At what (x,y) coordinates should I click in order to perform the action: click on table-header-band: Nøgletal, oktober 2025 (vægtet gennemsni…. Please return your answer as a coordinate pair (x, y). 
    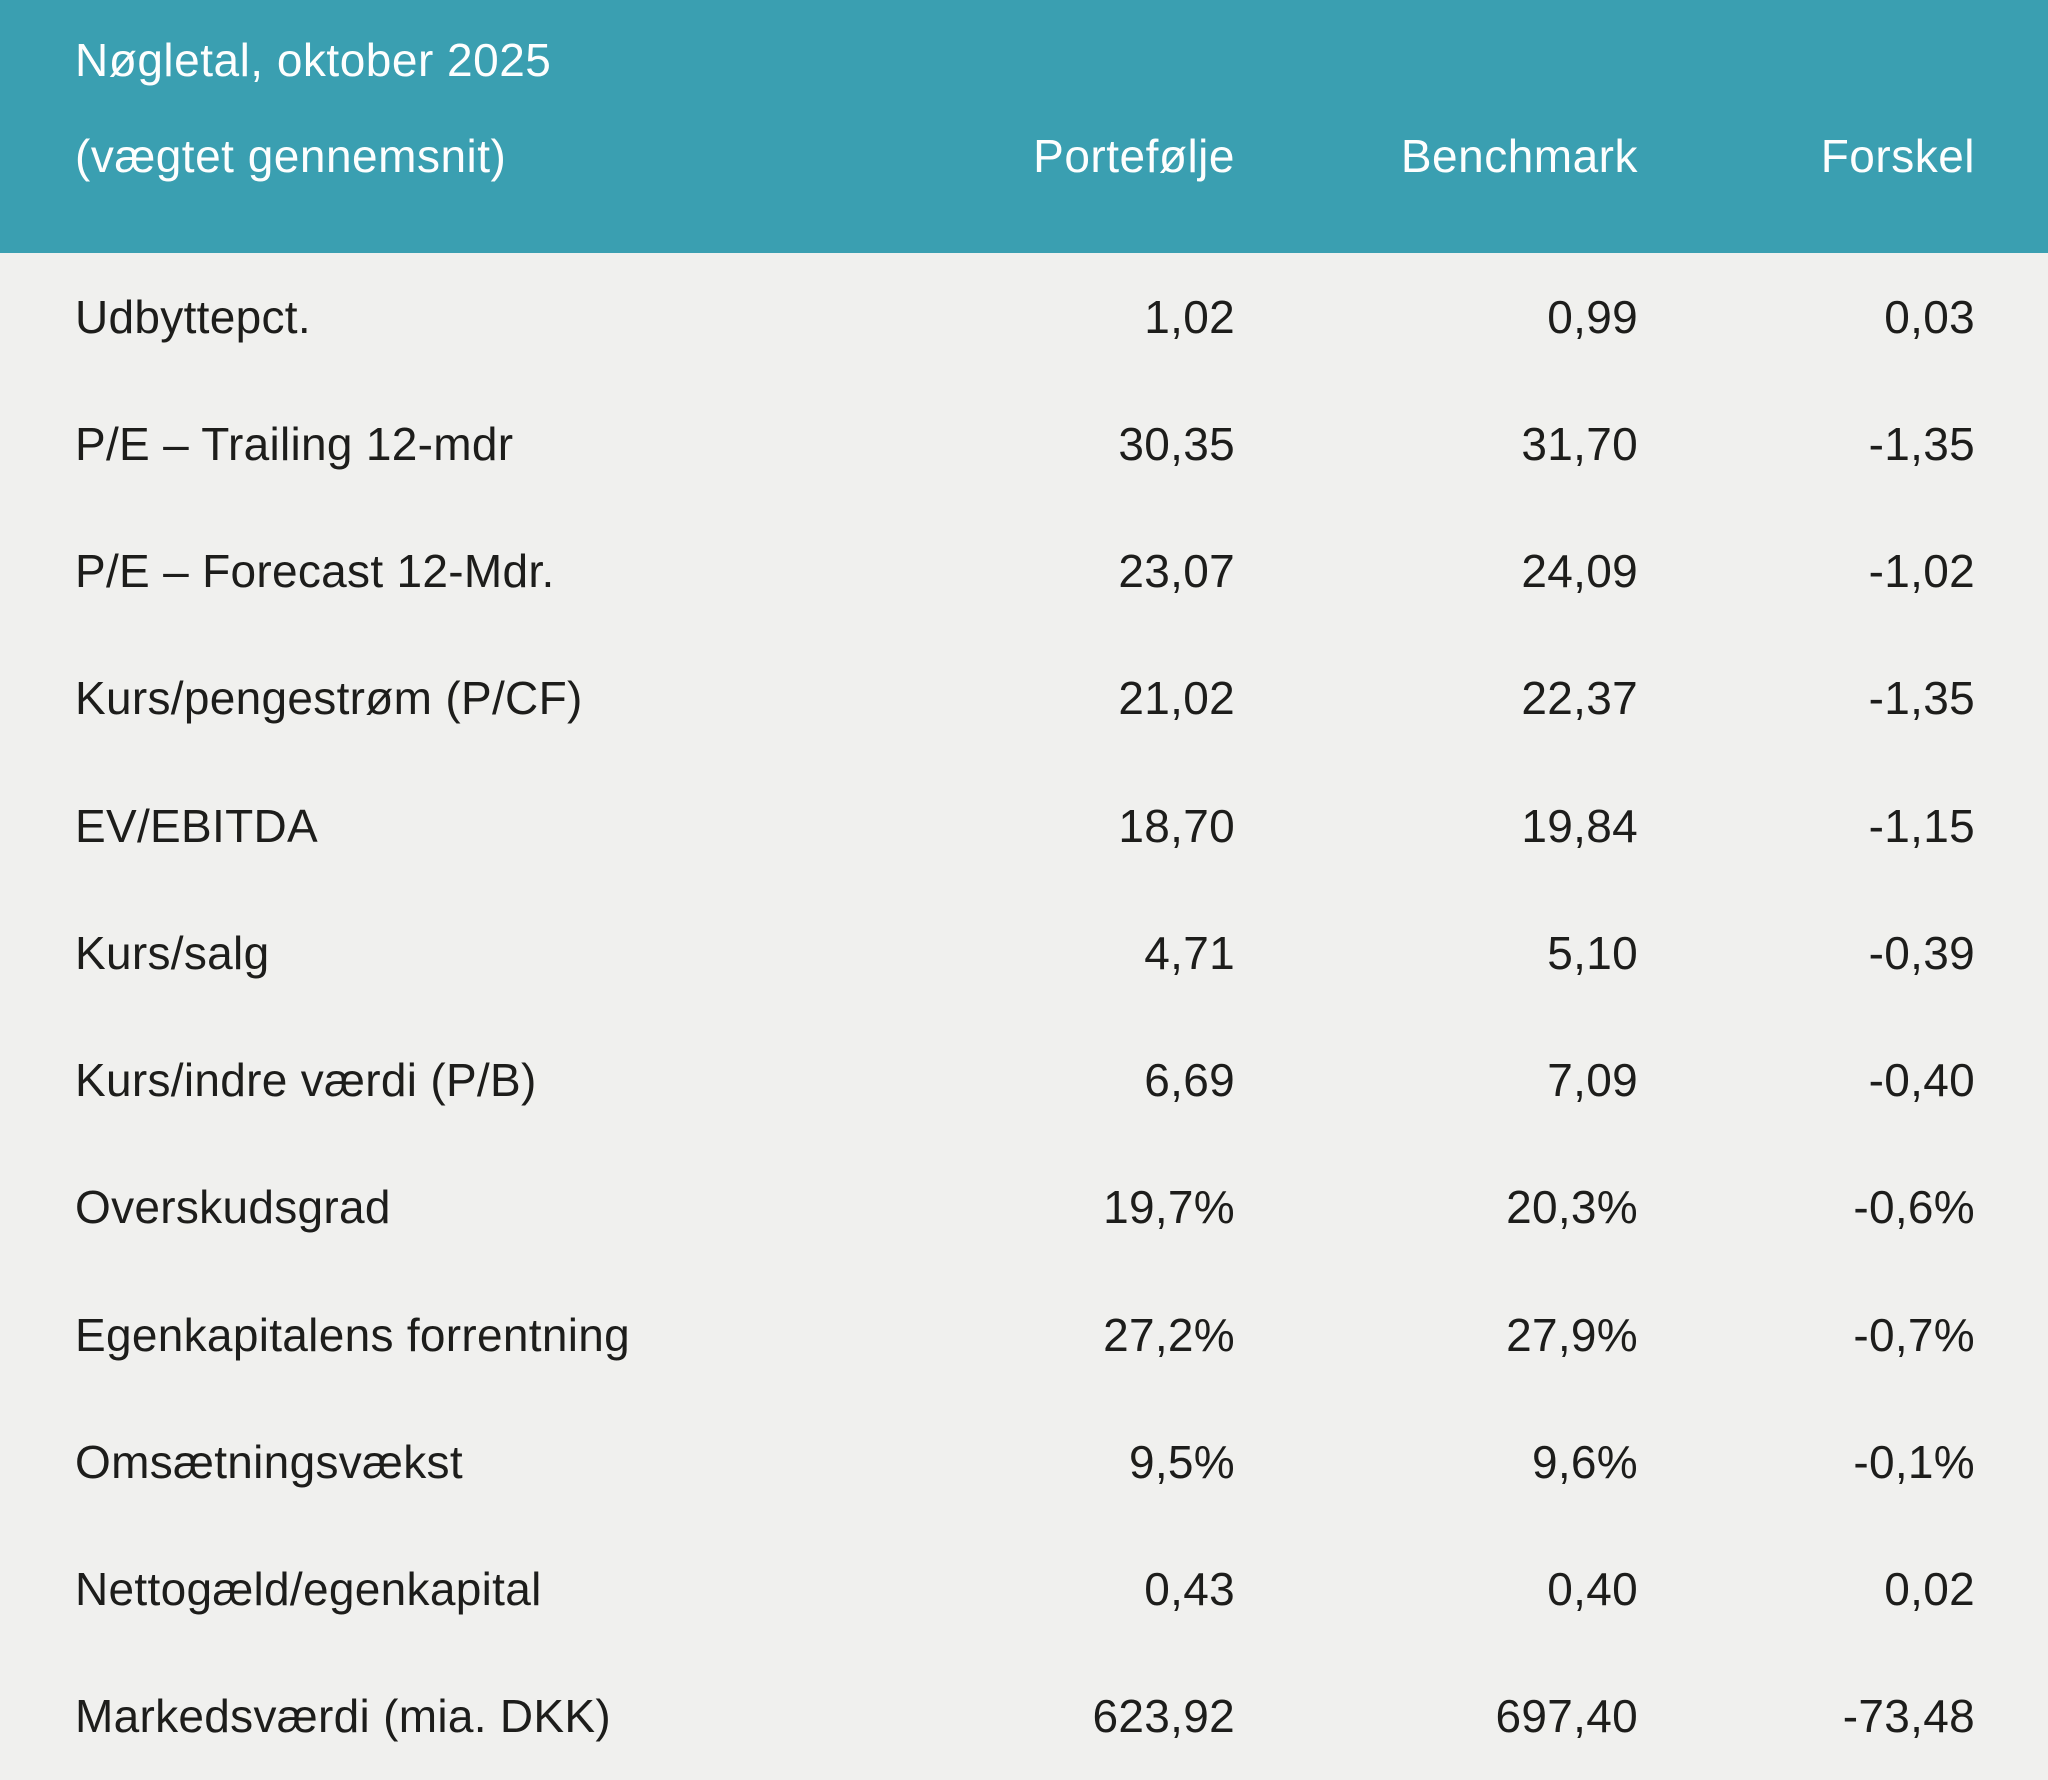
    Looking at the image, I should click on (1024, 126).